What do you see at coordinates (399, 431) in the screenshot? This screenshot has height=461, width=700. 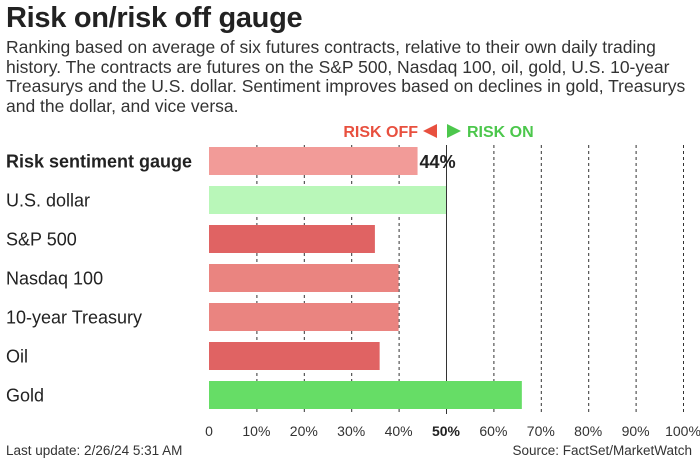 I see `x-tick-label: 40%` at bounding box center [399, 431].